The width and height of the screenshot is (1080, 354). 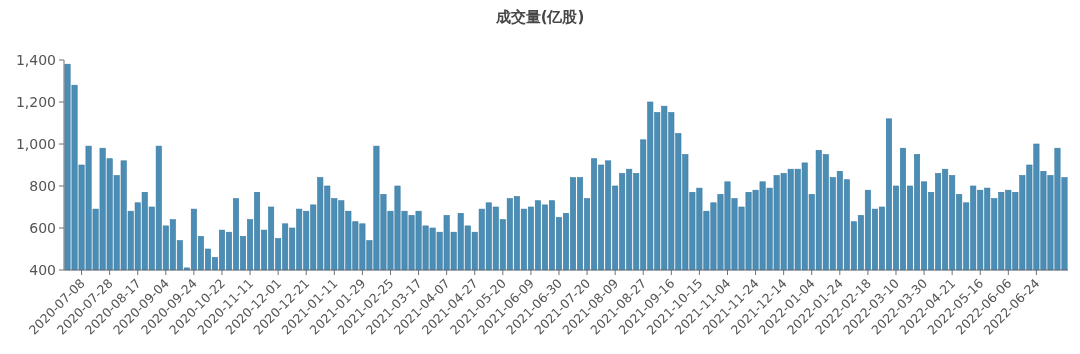 What do you see at coordinates (42, 228) in the screenshot?
I see `y-tick-label: 600` at bounding box center [42, 228].